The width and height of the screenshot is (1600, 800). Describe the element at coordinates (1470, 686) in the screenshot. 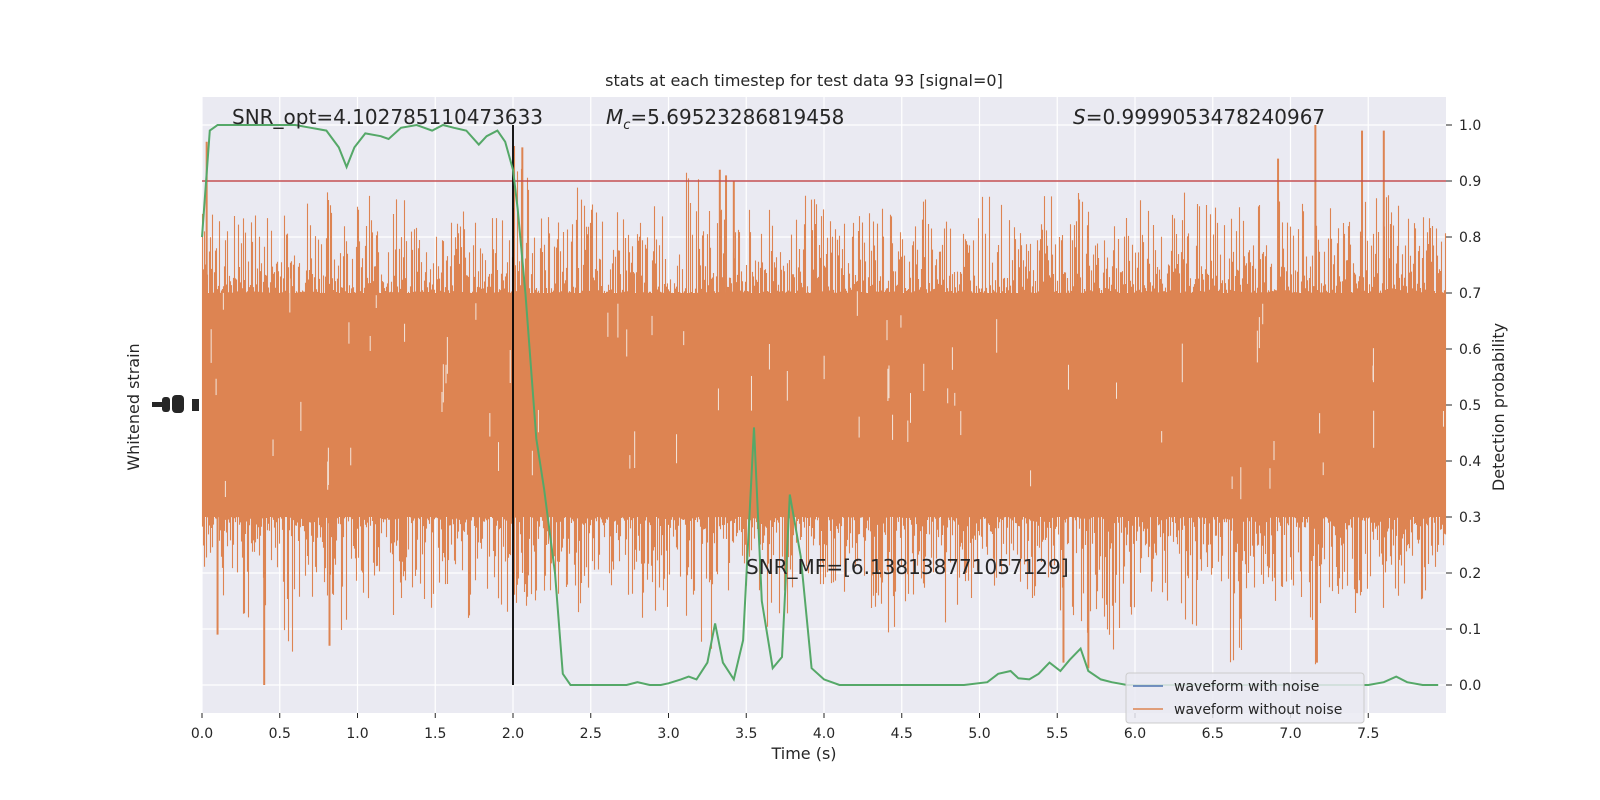

I see `y-tick-label: 0.0` at that location.